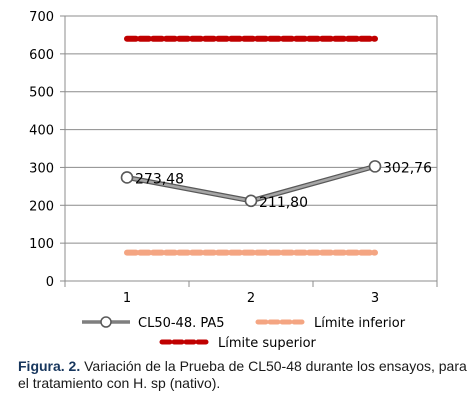 This screenshot has width=476, height=413. What do you see at coordinates (41, 17) in the screenshot?
I see `y-tick-label: 700` at bounding box center [41, 17].